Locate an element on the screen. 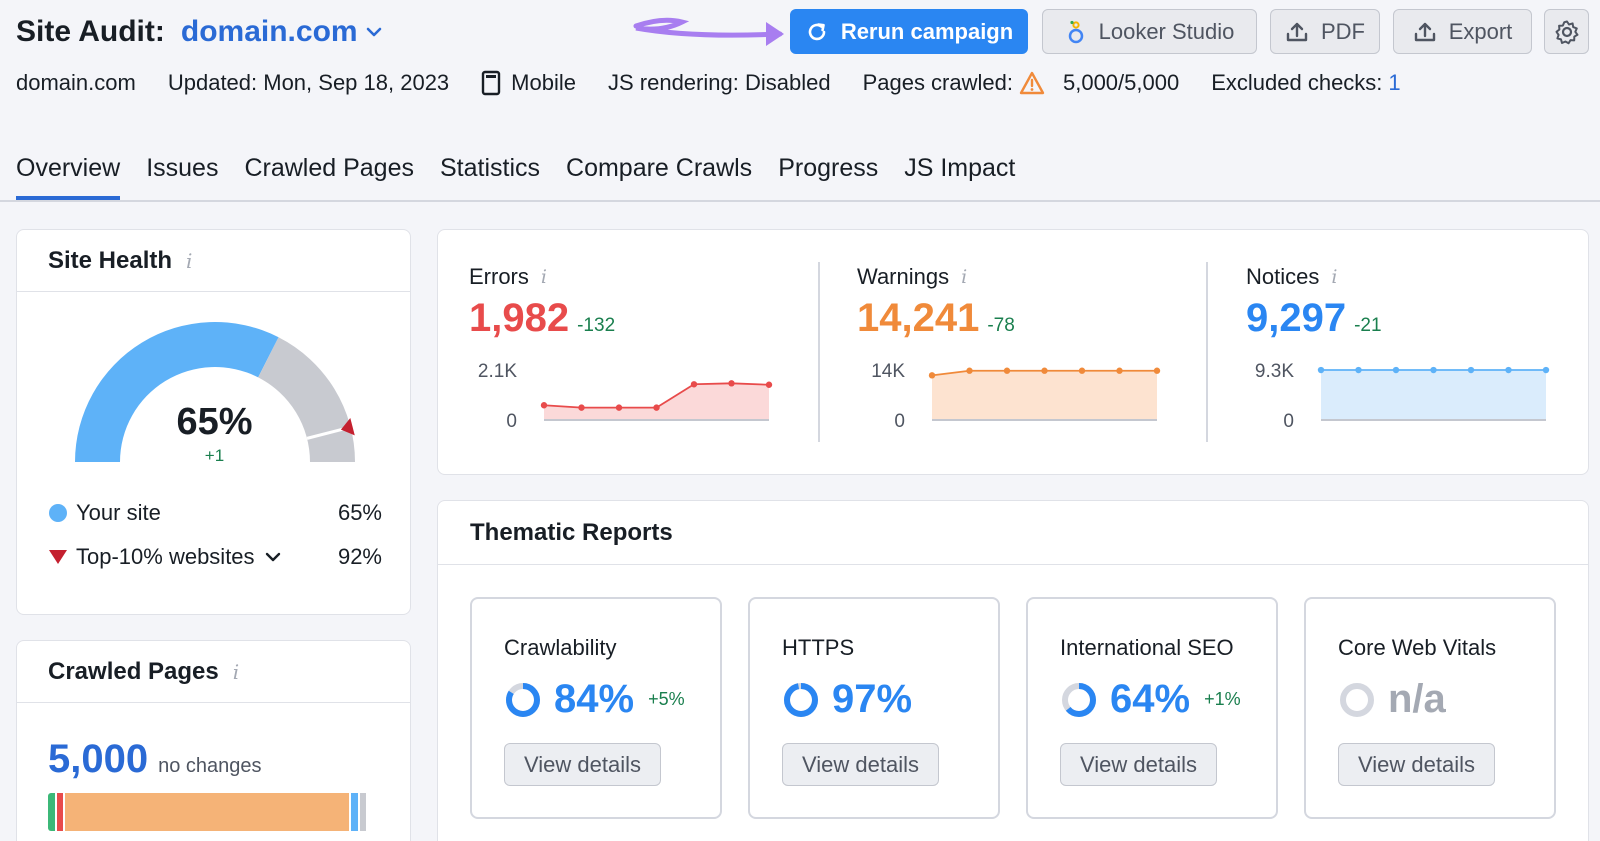 The image size is (1600, 841). pages-crawled-value: 5,000/5,000 is located at coordinates (1121, 82).